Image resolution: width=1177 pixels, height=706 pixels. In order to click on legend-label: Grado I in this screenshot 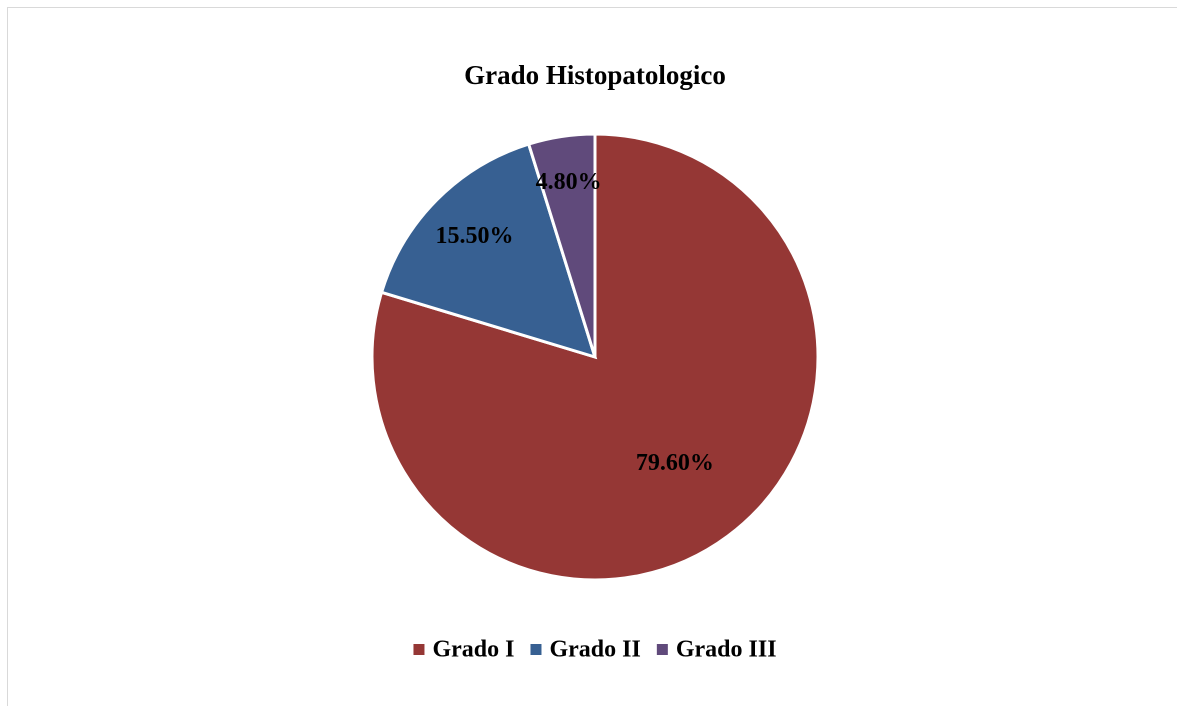, I will do `click(473, 650)`.